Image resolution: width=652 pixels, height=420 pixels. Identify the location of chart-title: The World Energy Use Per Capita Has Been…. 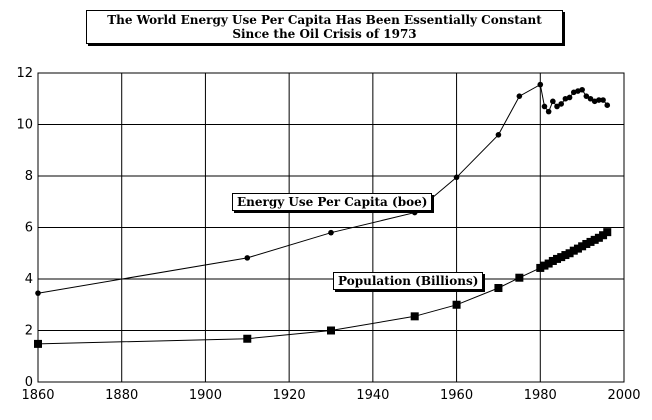
(324, 27).